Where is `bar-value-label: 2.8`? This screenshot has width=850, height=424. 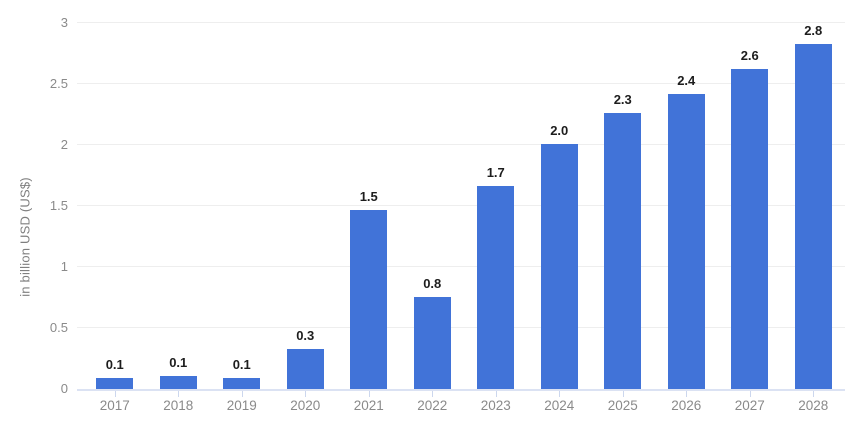
bar-value-label: 2.8 is located at coordinates (813, 30).